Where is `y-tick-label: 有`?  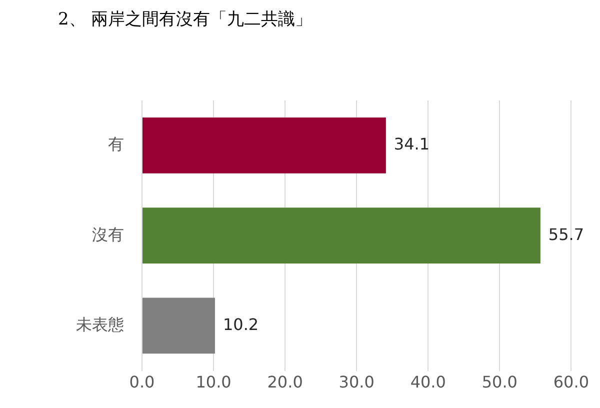 y-tick-label: 有 is located at coordinates (116, 144).